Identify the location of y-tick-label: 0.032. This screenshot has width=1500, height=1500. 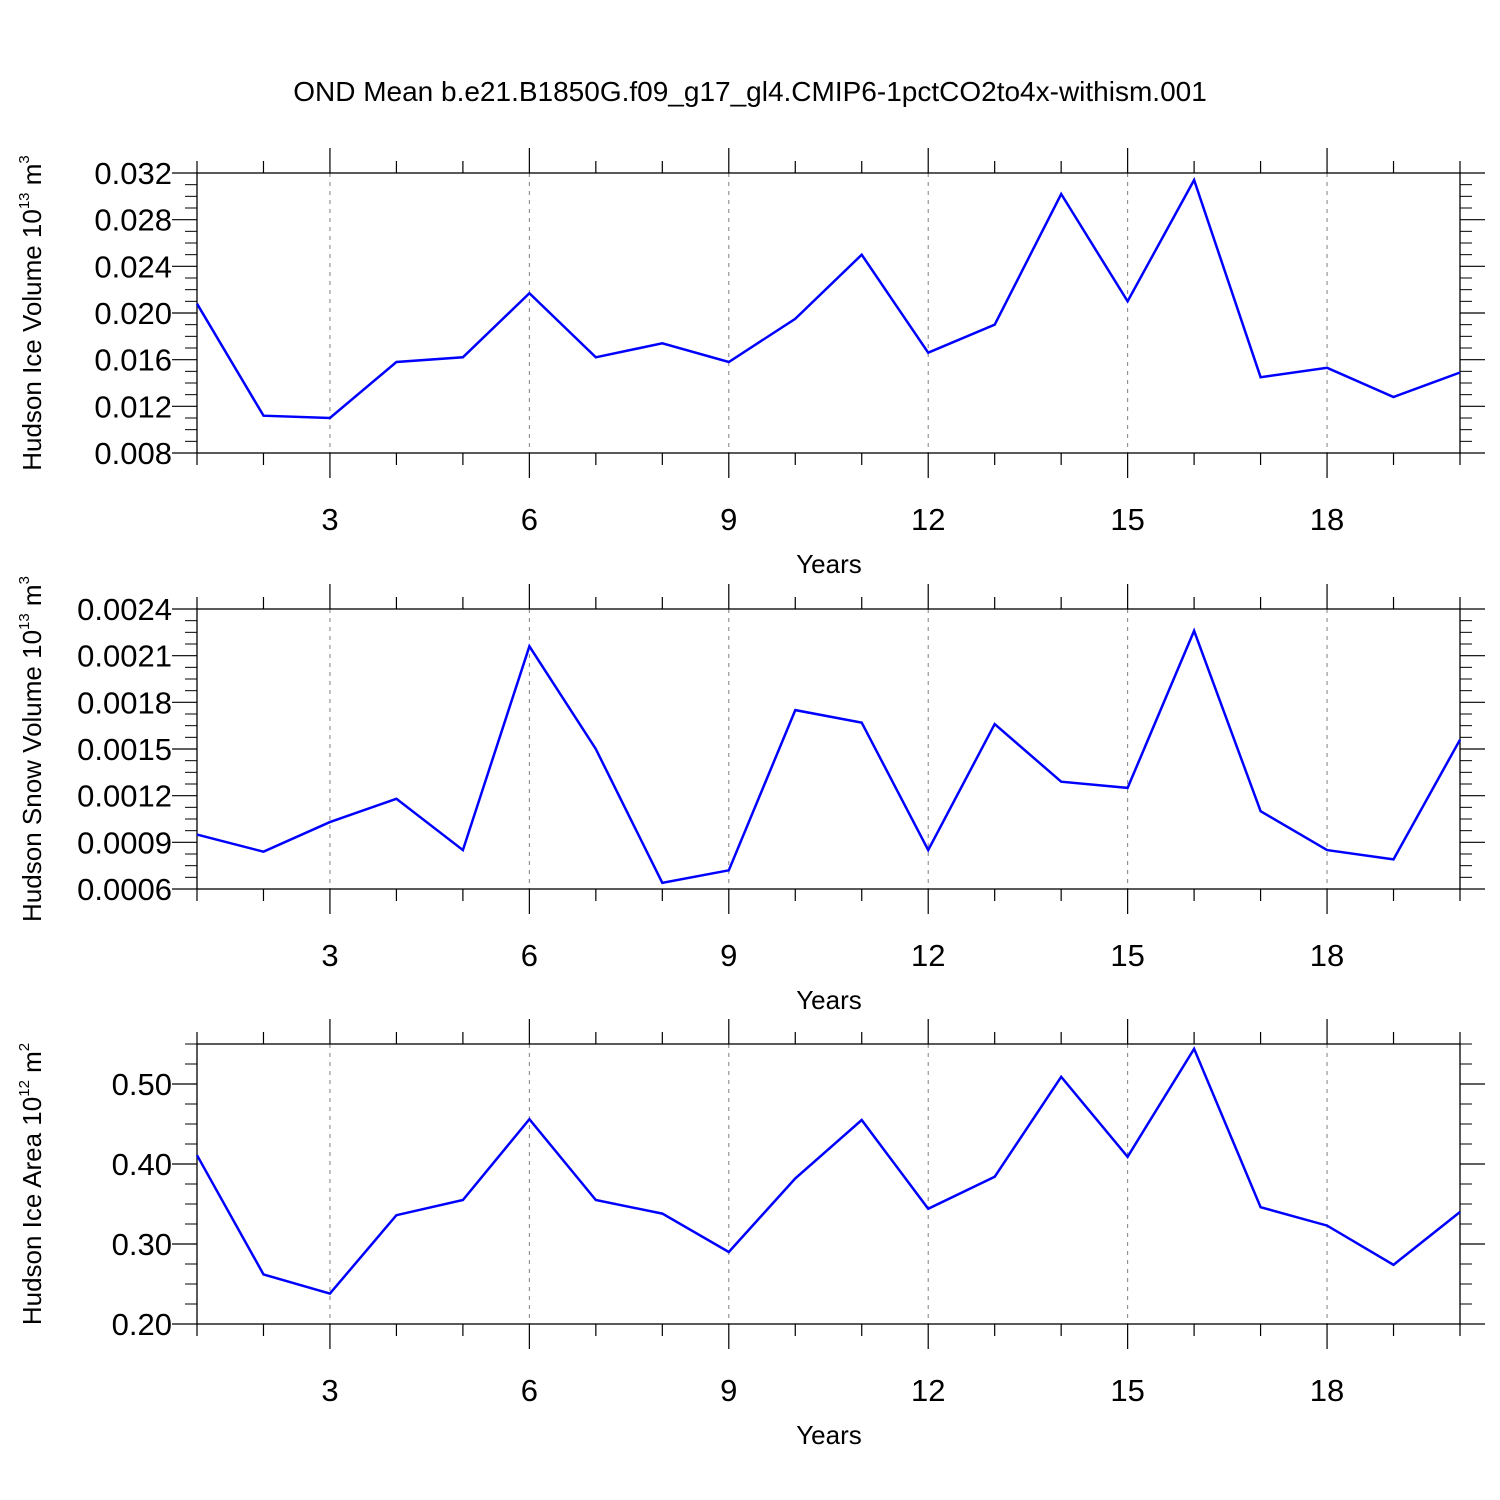
(133, 173).